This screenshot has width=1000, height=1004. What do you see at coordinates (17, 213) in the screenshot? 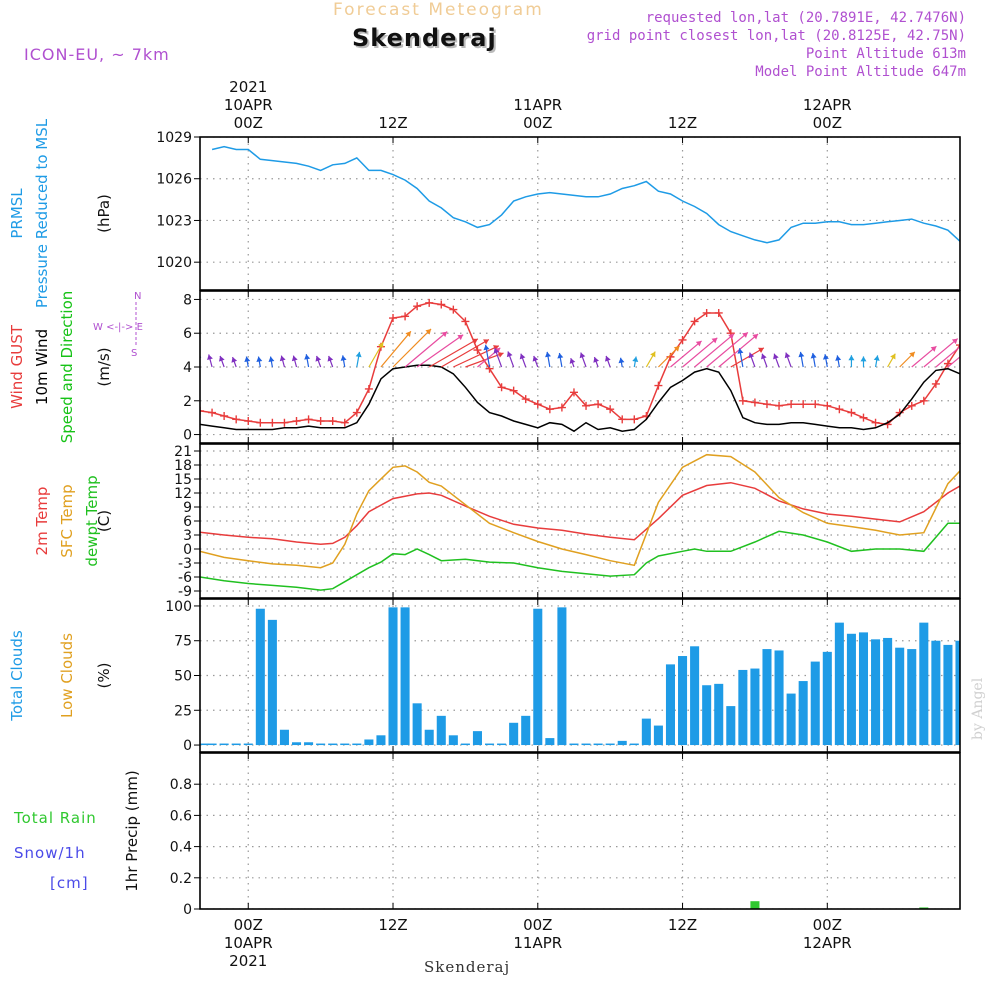
I see `legend-entry: PRMSL` at bounding box center [17, 213].